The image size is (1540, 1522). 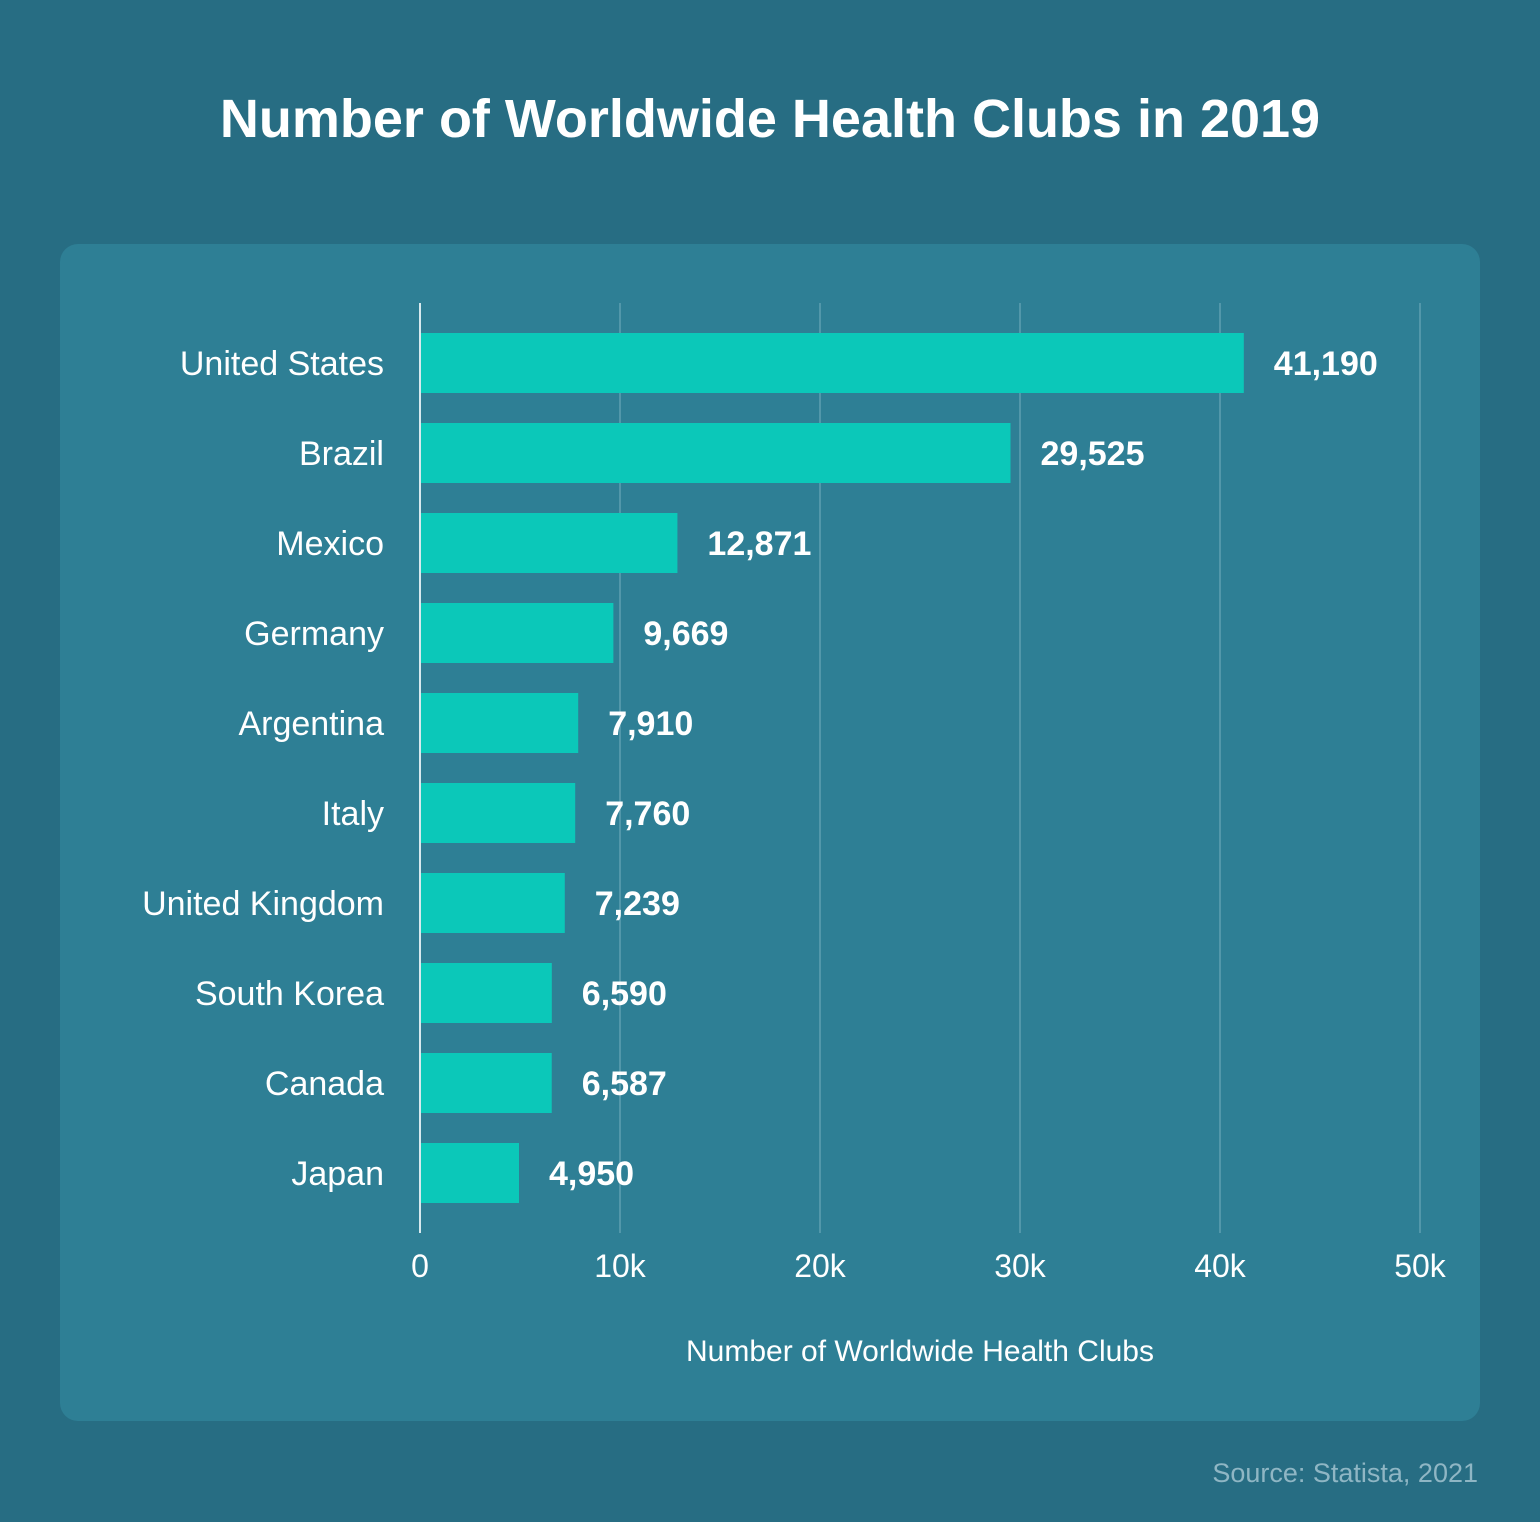 What do you see at coordinates (1093, 454) in the screenshot?
I see `value-label: 29,525` at bounding box center [1093, 454].